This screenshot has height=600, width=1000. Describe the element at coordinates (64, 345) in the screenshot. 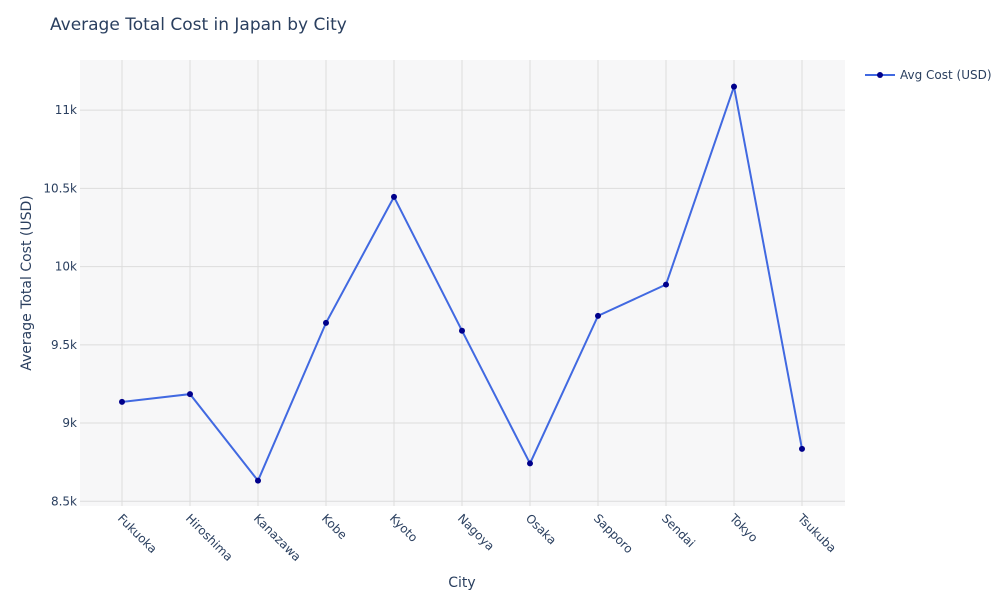

I see `y-tick-label: 9.5k` at that location.